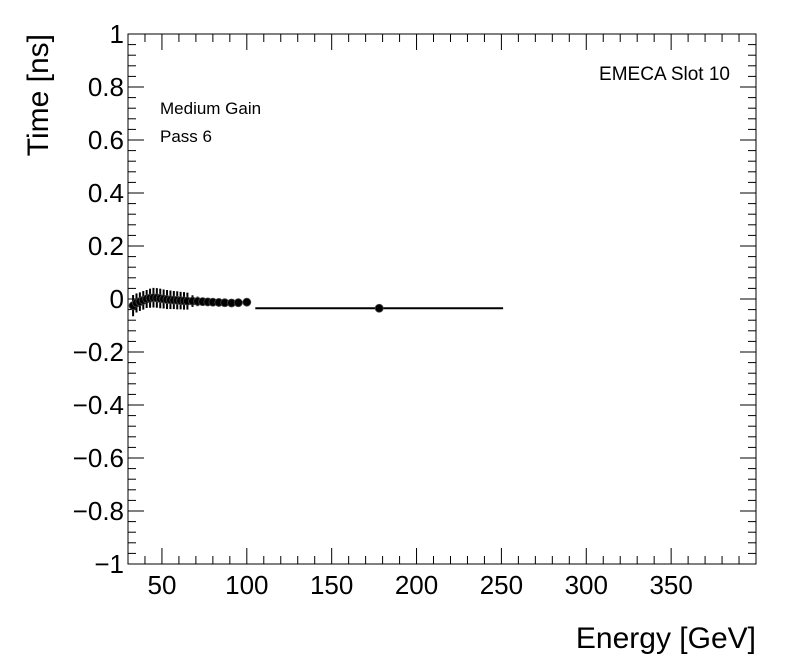 Image resolution: width=796 pixels, height=672 pixels. What do you see at coordinates (586, 585) in the screenshot?
I see `x-tick-label: 300` at bounding box center [586, 585].